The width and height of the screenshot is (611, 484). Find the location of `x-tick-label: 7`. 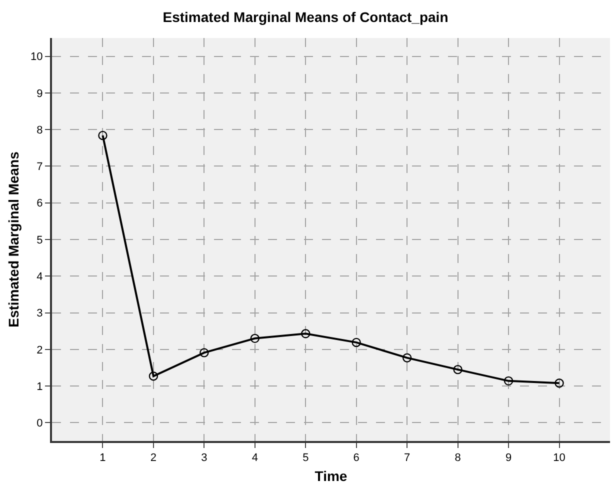

x-tick-label: 7 is located at coordinates (407, 458).